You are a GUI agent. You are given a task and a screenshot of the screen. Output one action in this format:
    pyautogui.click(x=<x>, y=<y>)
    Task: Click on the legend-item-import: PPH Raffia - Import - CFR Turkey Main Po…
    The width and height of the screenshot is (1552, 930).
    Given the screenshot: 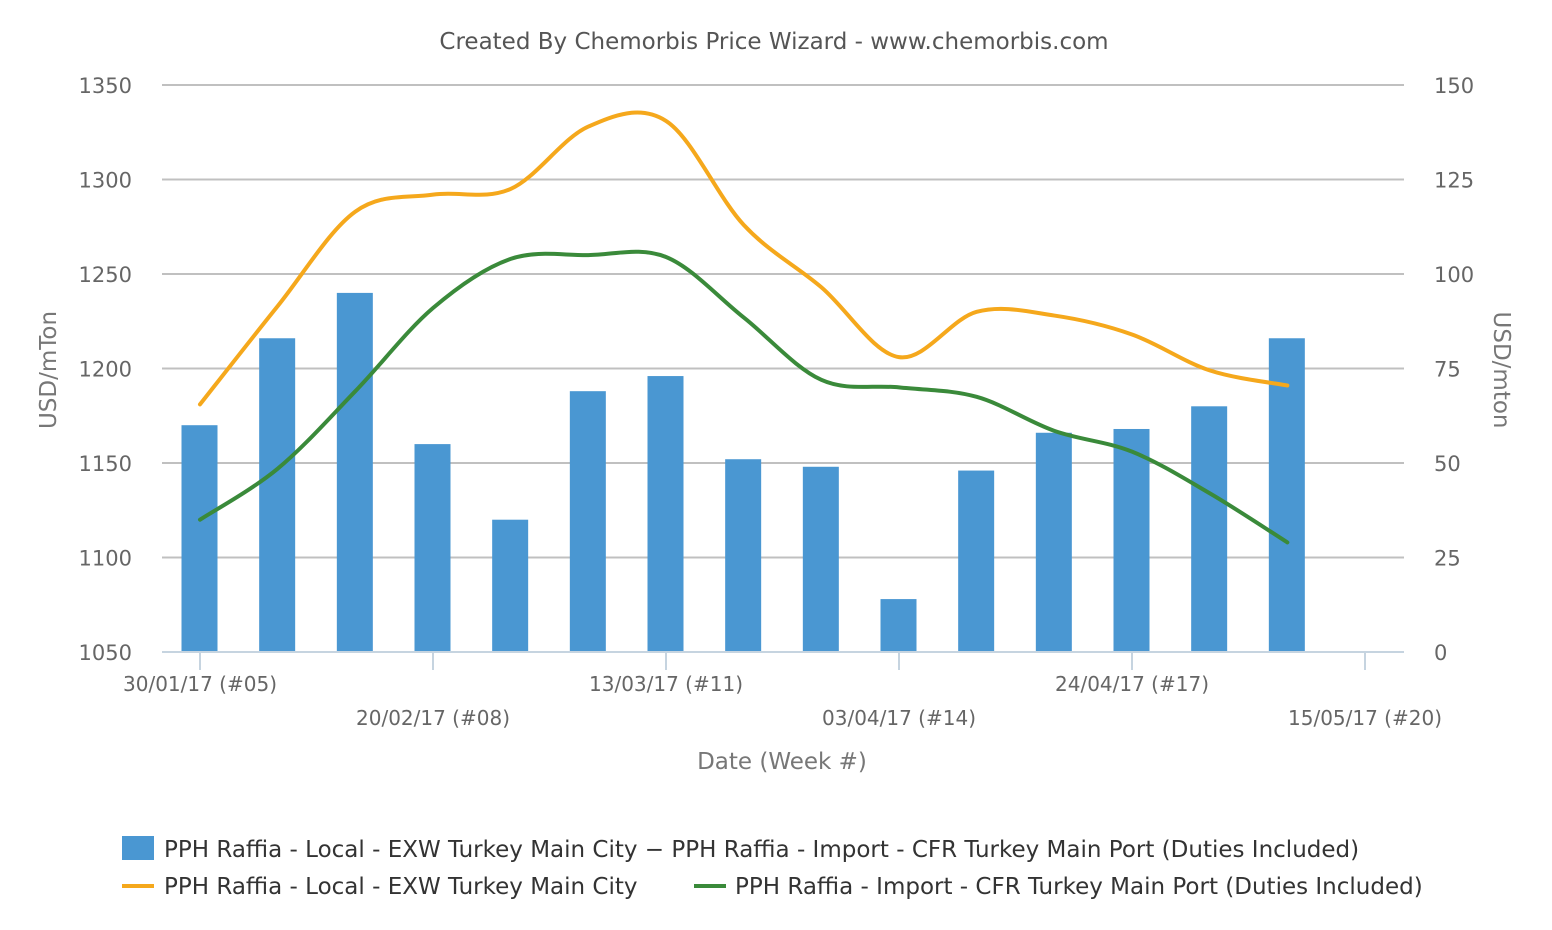 What is the action you would take?
    pyautogui.click(x=1058, y=887)
    